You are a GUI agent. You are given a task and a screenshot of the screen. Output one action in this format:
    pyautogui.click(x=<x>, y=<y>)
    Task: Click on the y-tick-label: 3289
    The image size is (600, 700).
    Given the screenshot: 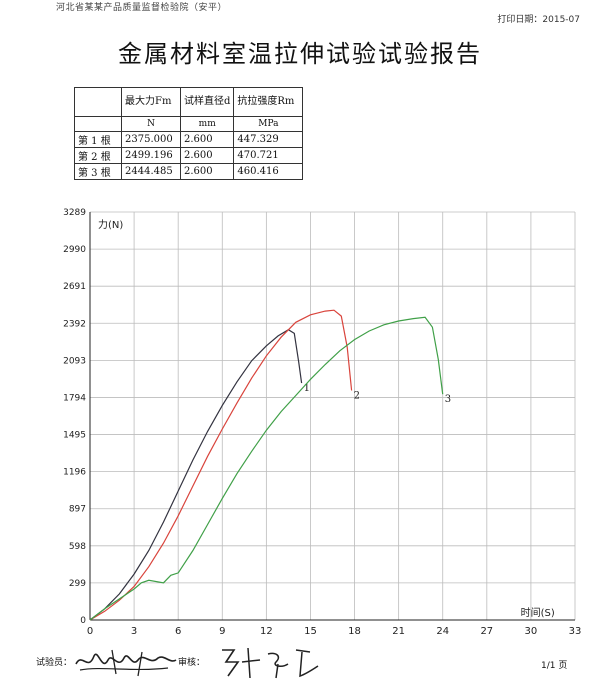 What is the action you would take?
    pyautogui.click(x=74, y=213)
    